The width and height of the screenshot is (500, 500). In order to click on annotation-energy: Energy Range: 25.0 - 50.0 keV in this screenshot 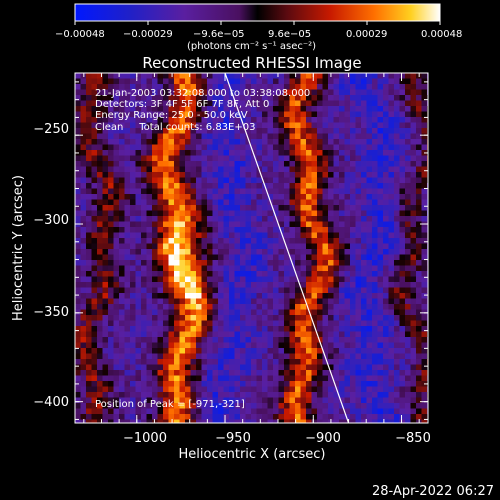, I will do `click(171, 115)`.